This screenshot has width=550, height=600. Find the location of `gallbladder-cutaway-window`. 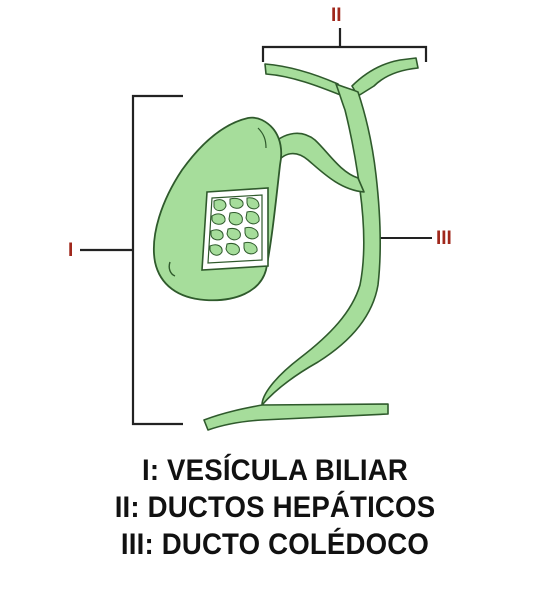

gallbladder-cutaway-window is located at coordinates (235, 229).